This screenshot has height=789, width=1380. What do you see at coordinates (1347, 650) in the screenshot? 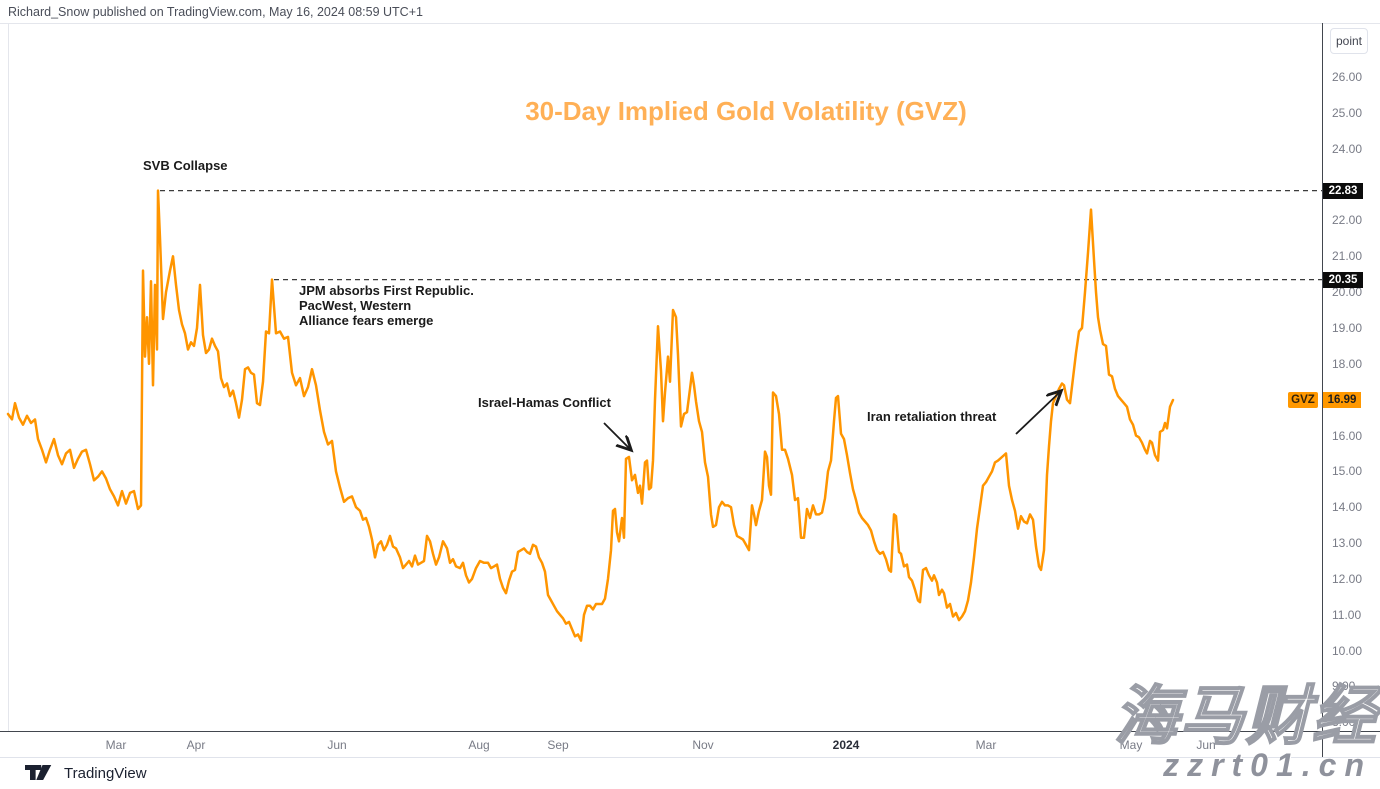
I see `price-tick-label: 10.00` at bounding box center [1347, 650].